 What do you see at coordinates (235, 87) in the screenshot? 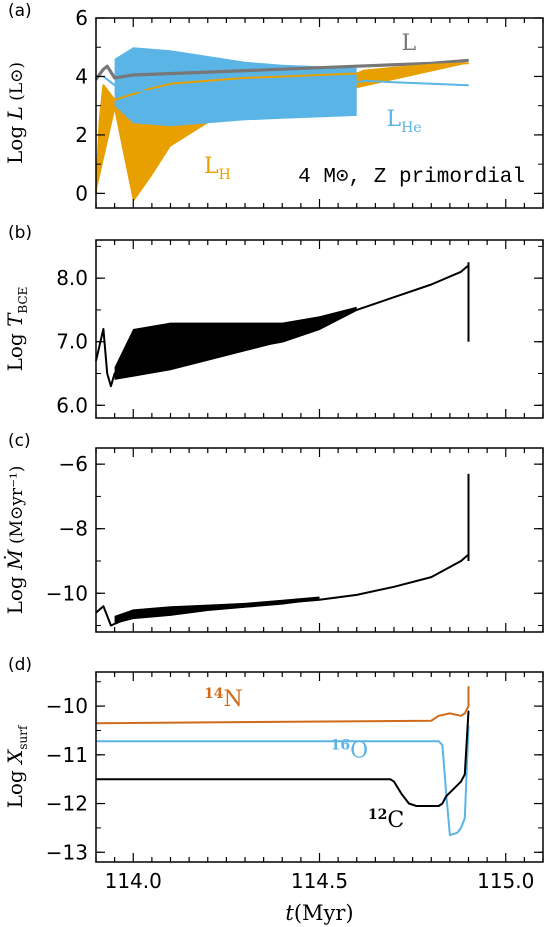
I see `series-0-2-band` at bounding box center [235, 87].